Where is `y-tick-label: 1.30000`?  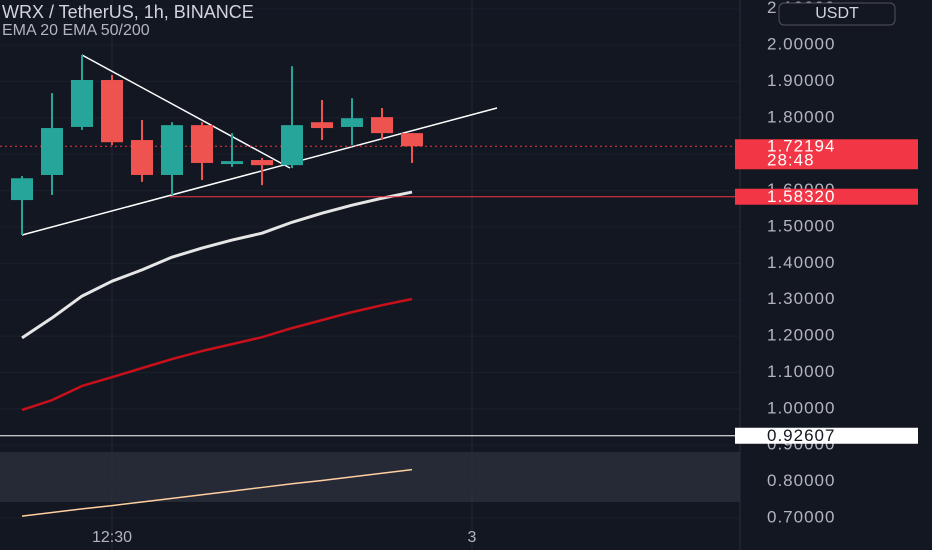
y-tick-label: 1.30000 is located at coordinates (801, 298).